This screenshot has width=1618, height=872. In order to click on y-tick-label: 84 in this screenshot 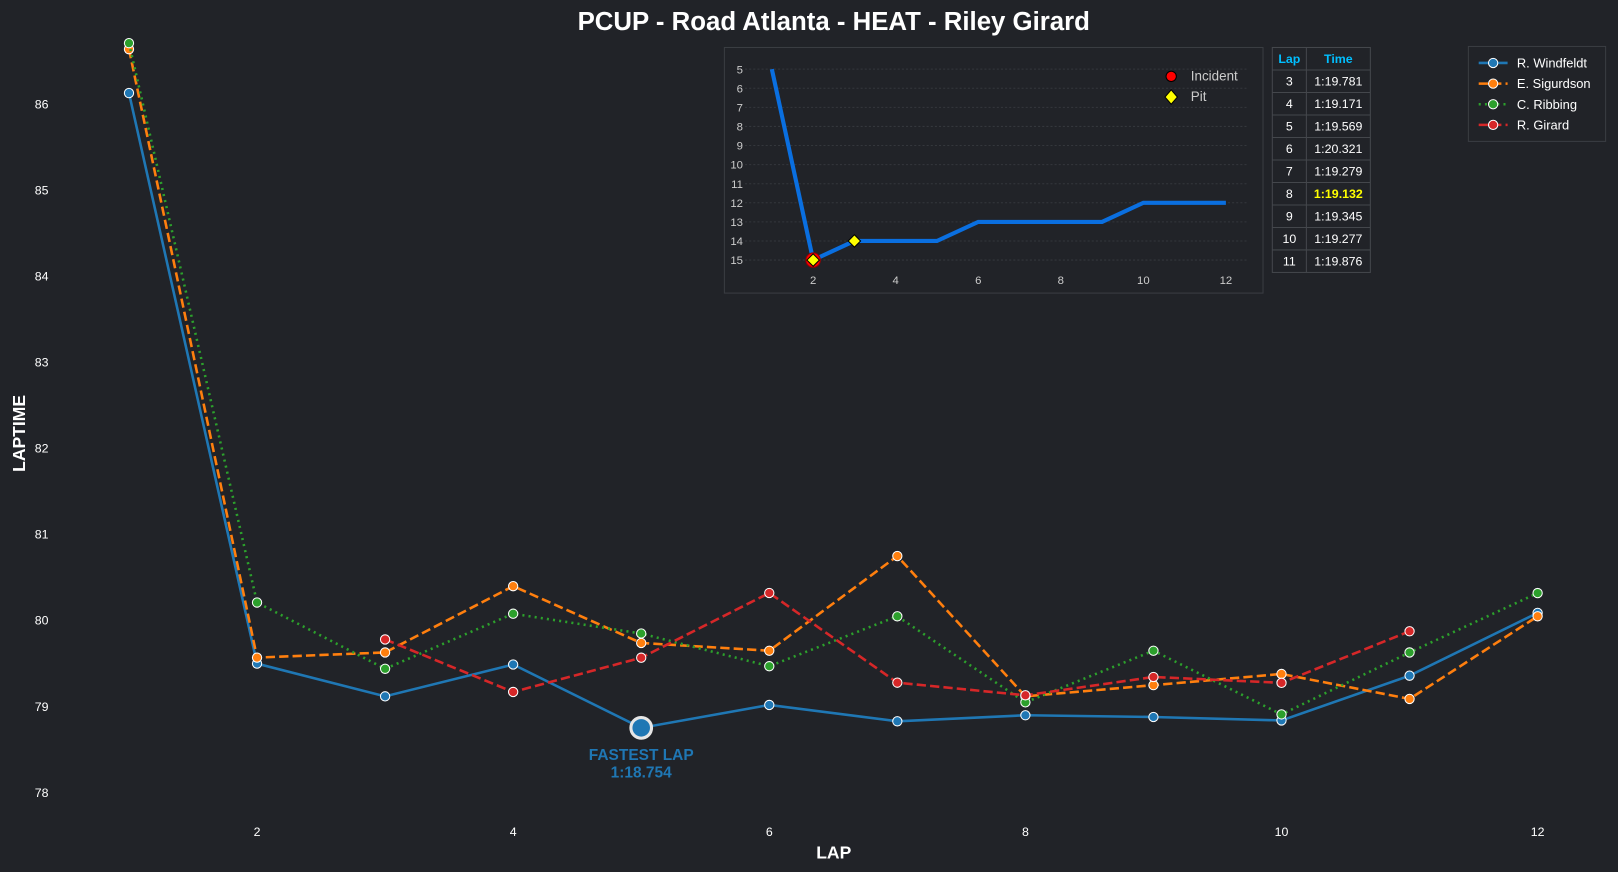, I will do `click(42, 276)`.